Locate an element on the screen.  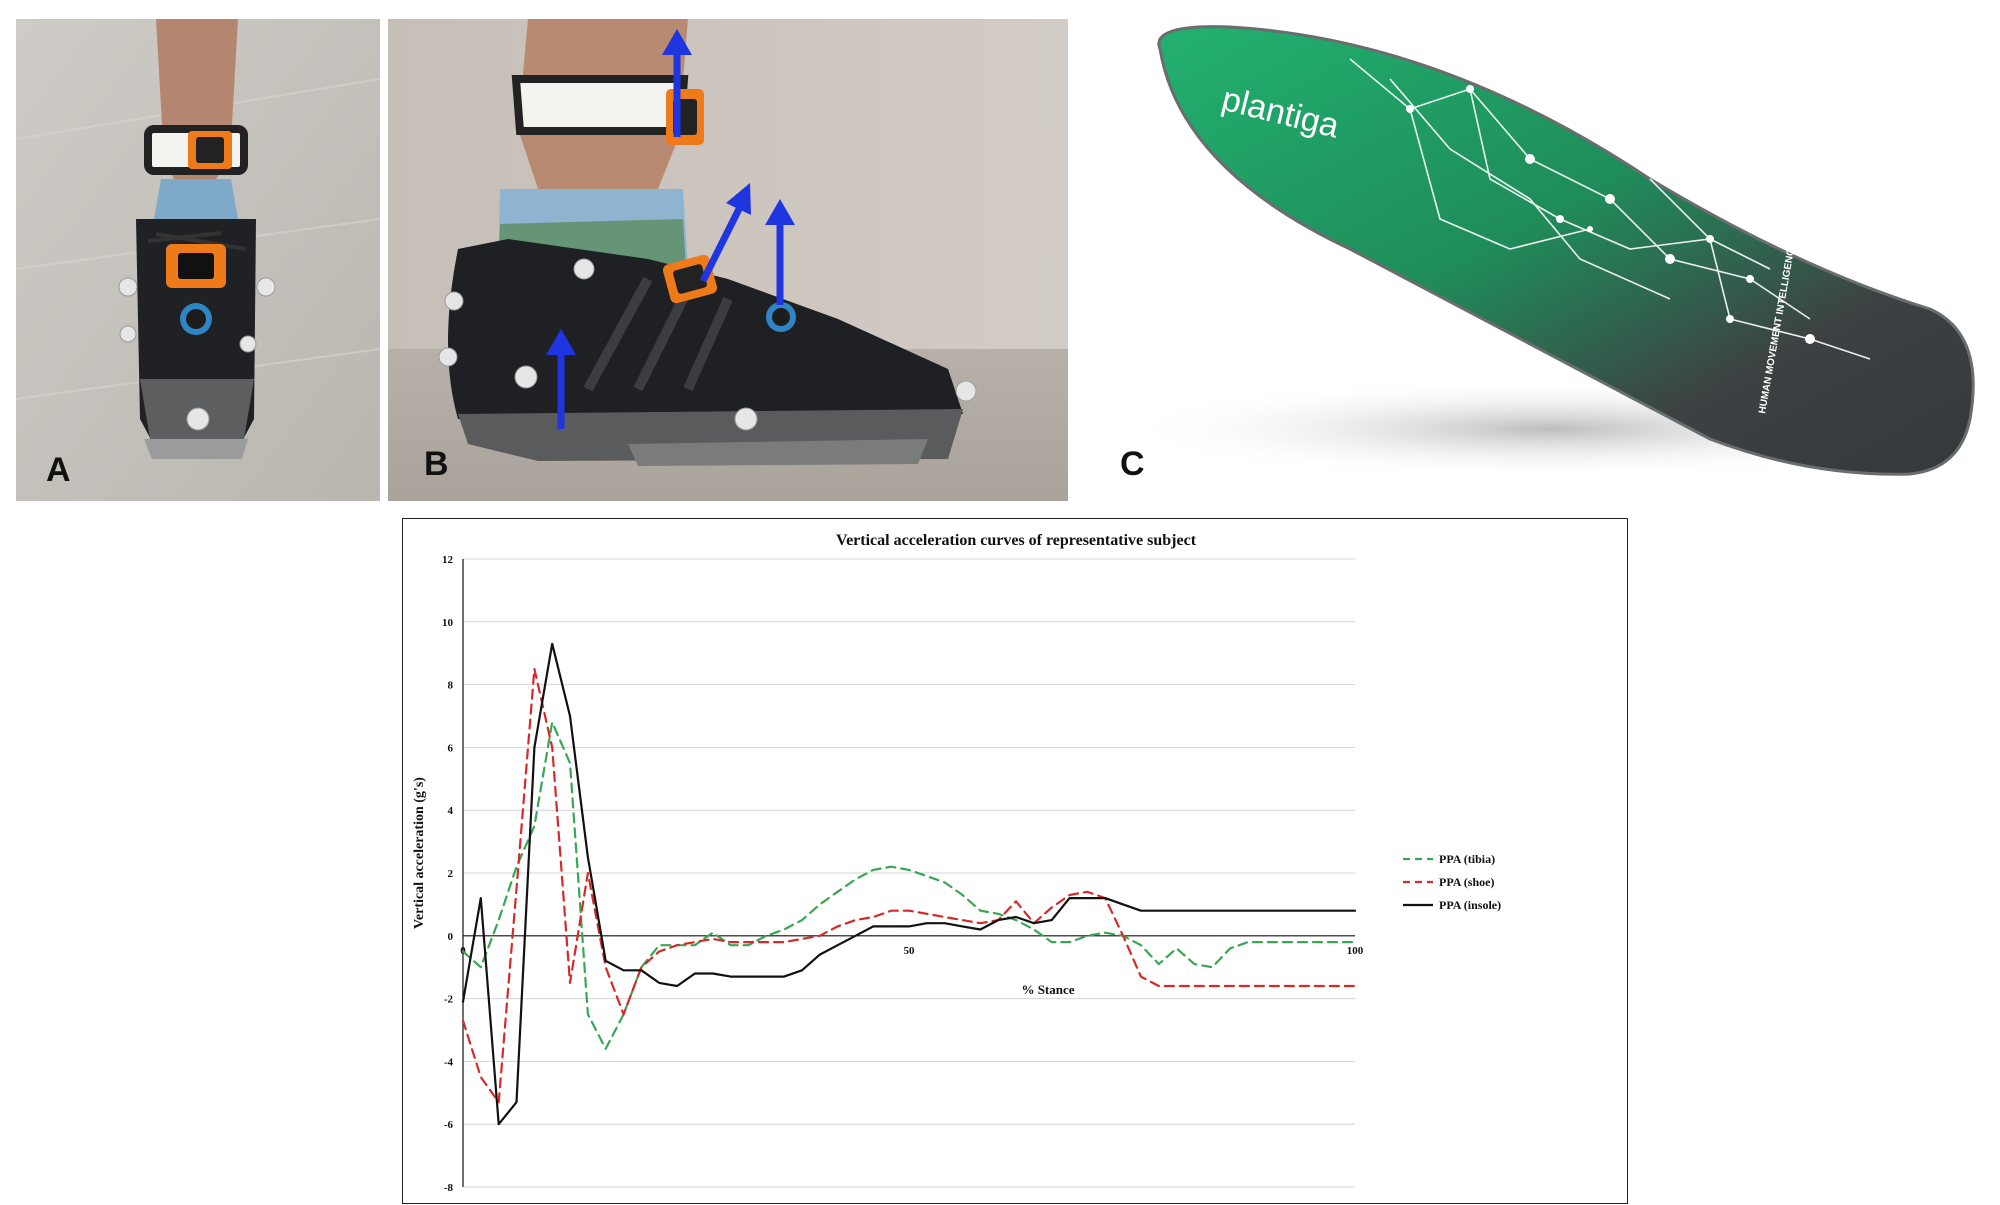
photo-panel-a: A is located at coordinates (198, 260).